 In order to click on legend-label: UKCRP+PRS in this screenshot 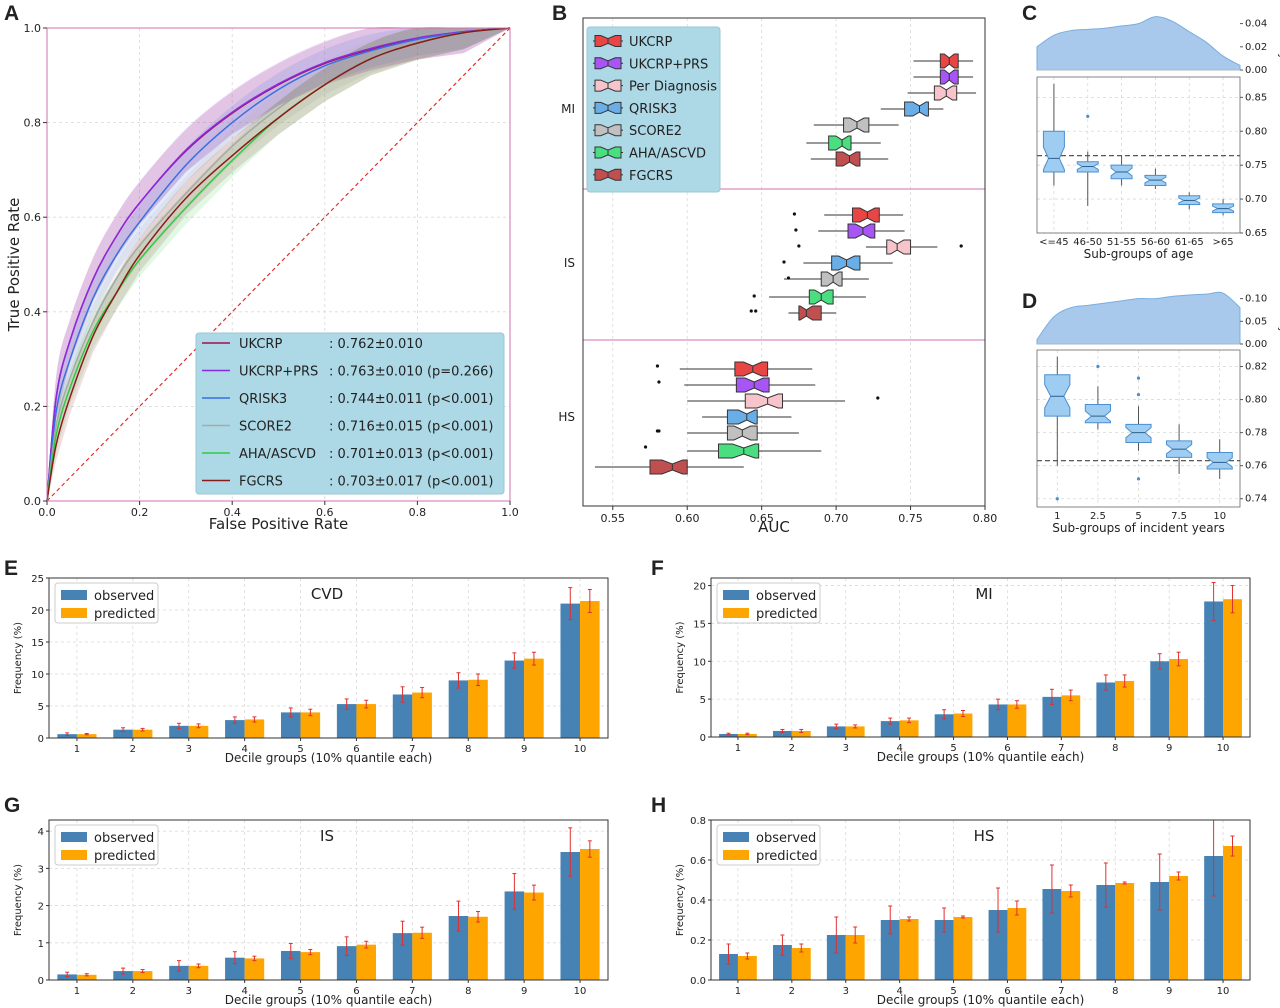, I will do `click(278, 372)`.